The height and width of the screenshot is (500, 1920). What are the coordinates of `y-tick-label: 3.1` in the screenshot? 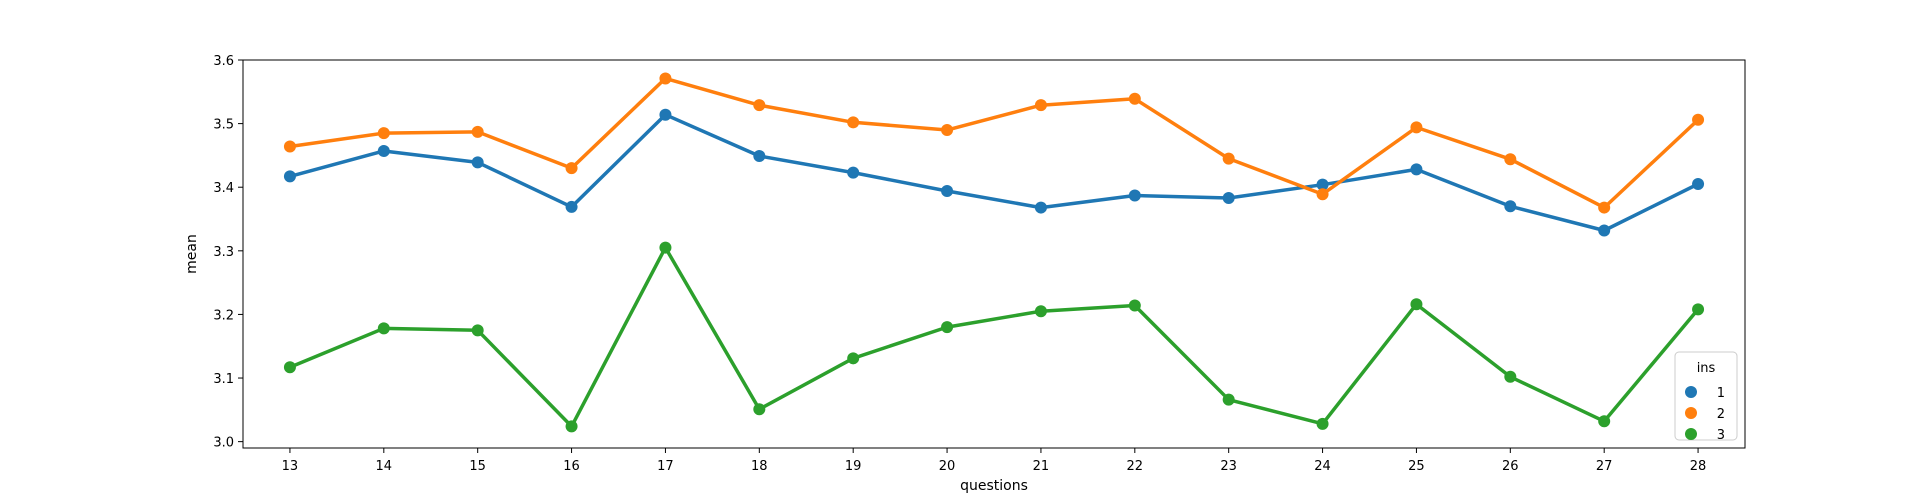 It's located at (223, 379).